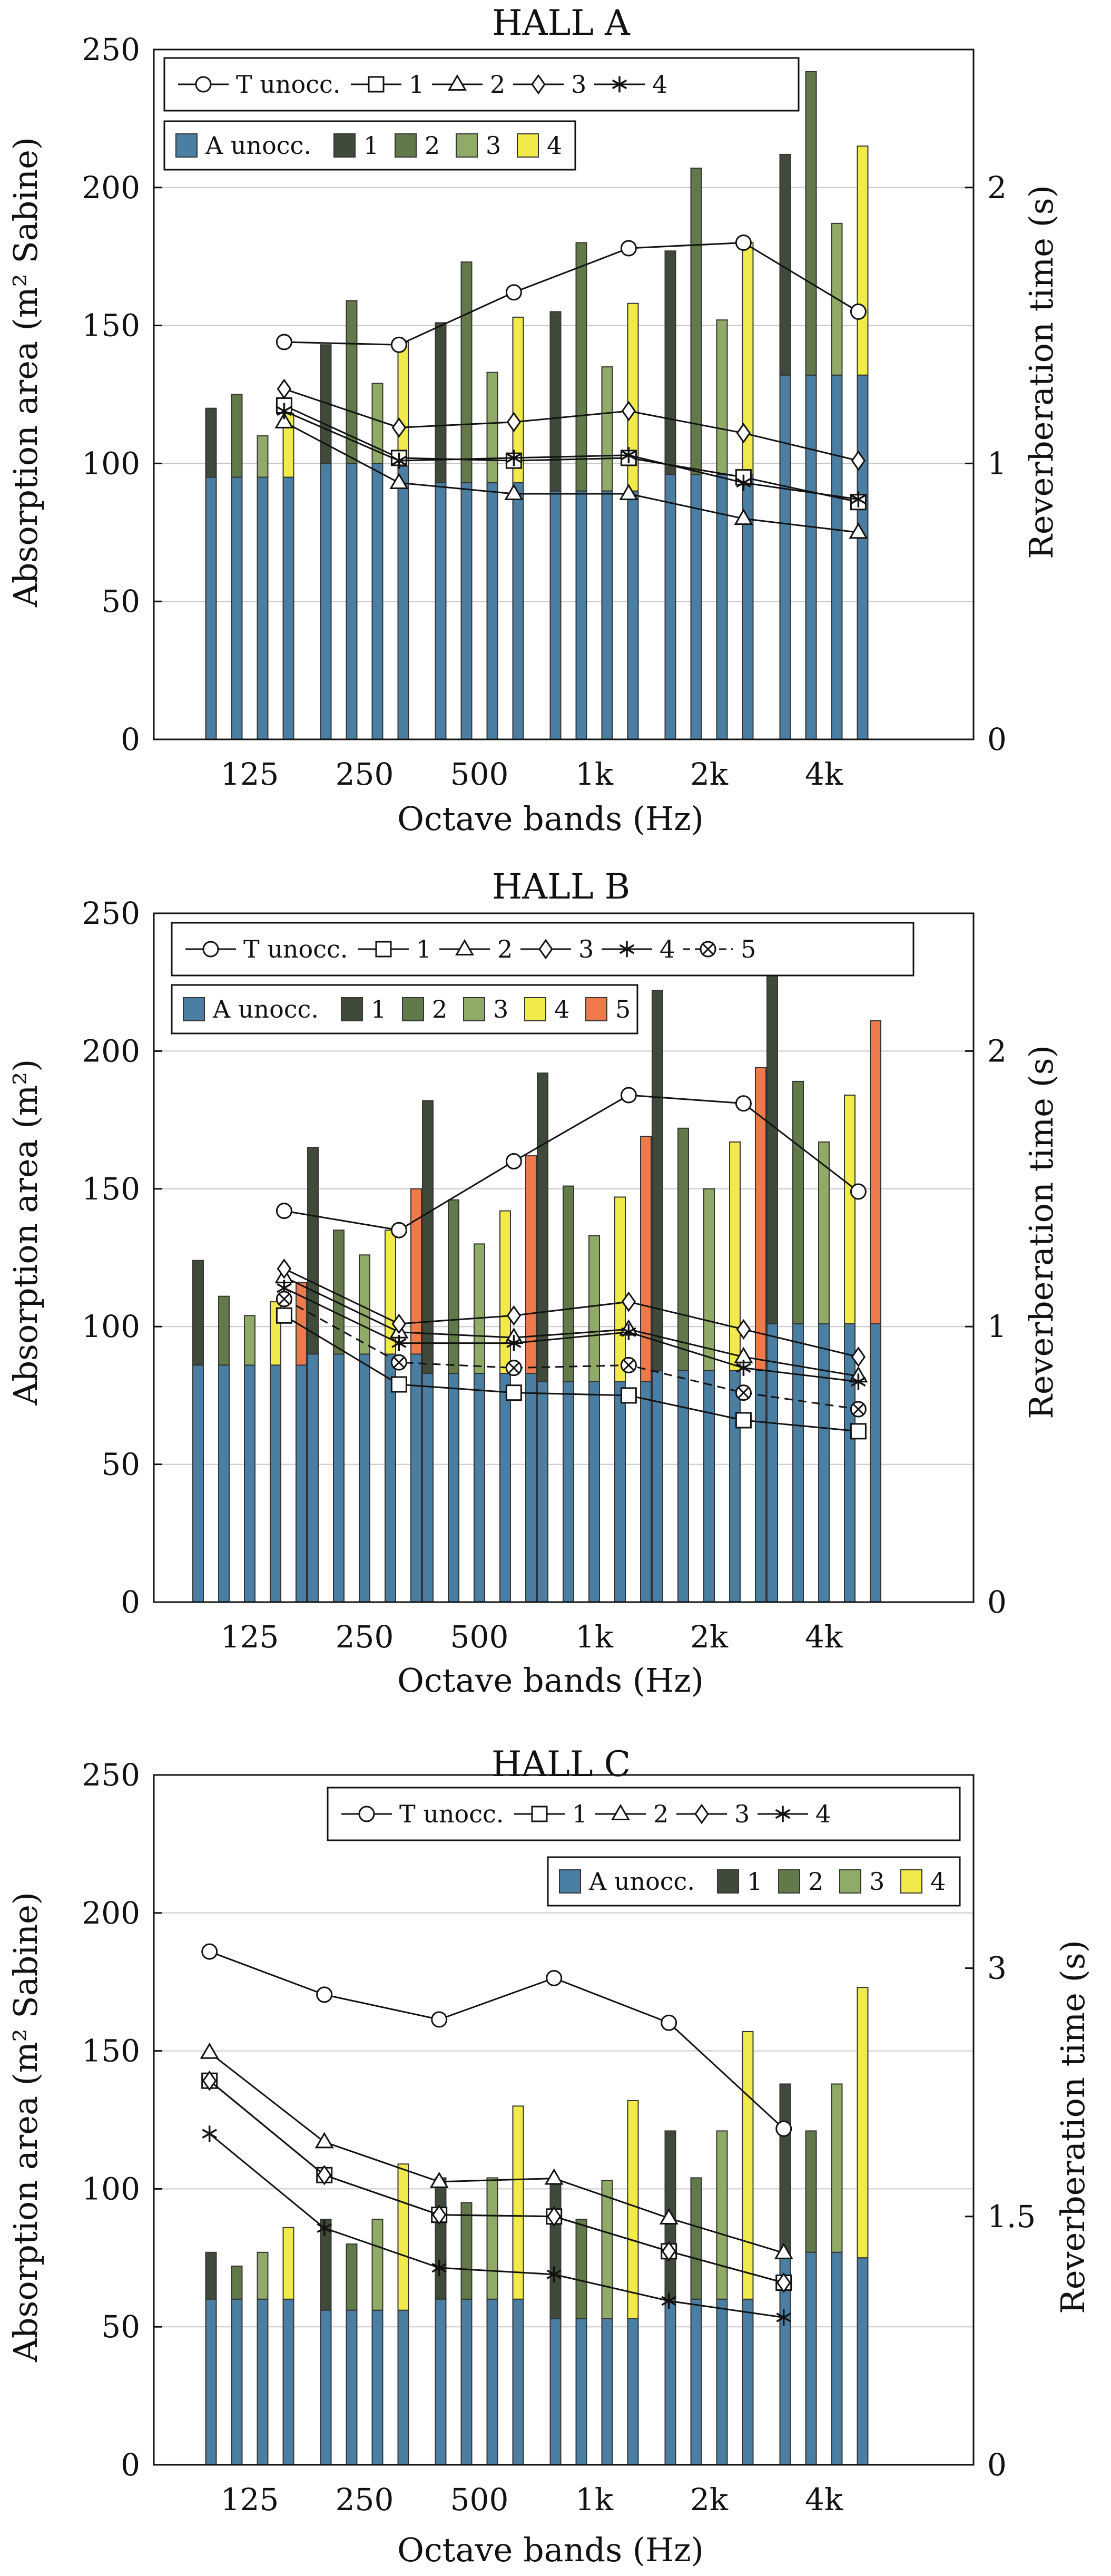  Describe the element at coordinates (633, 2209) in the screenshot. I see `bar-4-1k` at that location.